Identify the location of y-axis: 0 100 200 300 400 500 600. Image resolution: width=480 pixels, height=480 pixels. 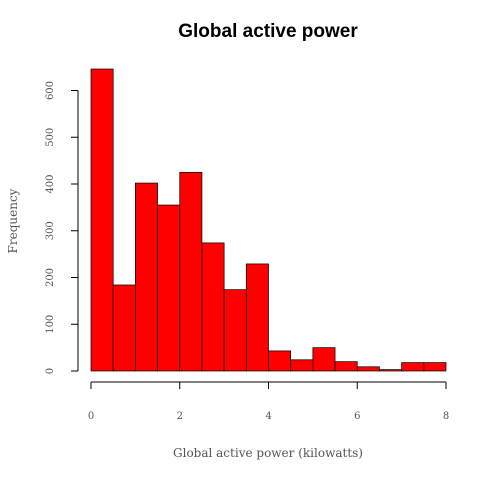
(62, 227).